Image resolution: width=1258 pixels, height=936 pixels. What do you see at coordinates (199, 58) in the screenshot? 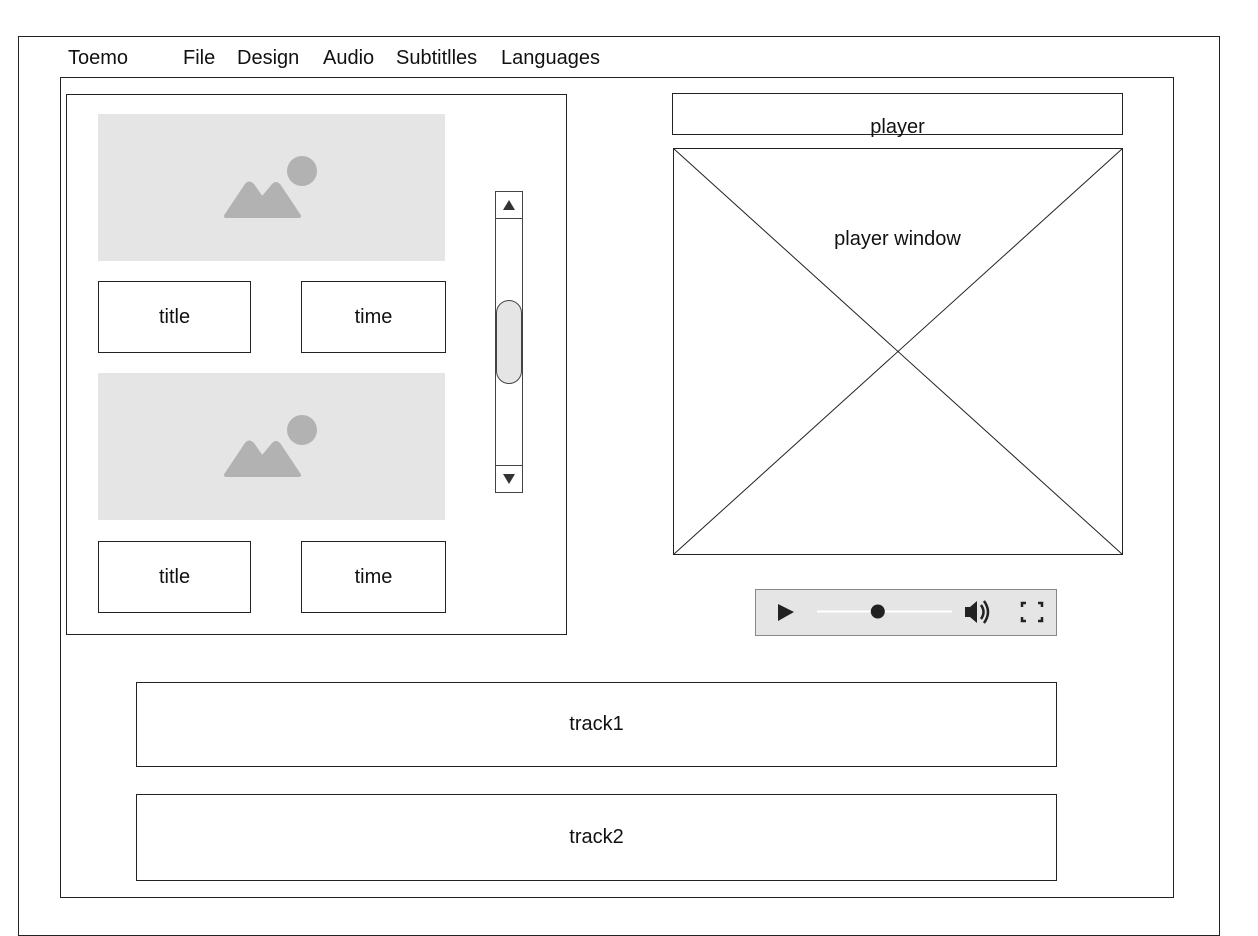
I see `menu-item-file: File` at bounding box center [199, 58].